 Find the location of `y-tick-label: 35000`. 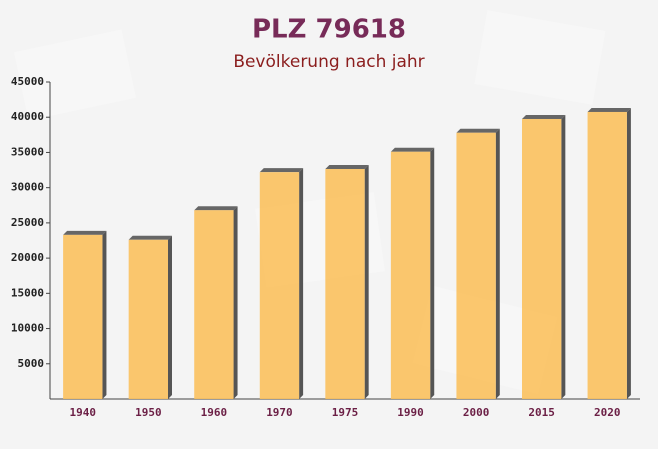

y-tick-label: 35000 is located at coordinates (27, 151).